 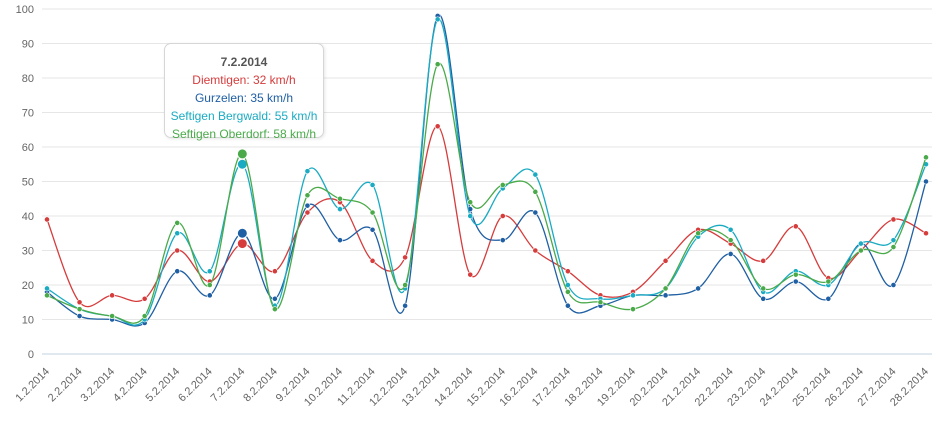 What do you see at coordinates (28, 217) in the screenshot?
I see `y-tick-label: 40` at bounding box center [28, 217].